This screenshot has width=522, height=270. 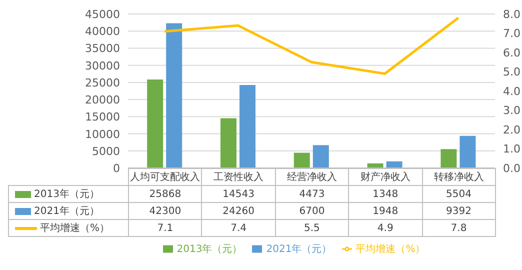 What do you see at coordinates (106, 151) in the screenshot?
I see `y-tick-label: 5000` at bounding box center [106, 151].